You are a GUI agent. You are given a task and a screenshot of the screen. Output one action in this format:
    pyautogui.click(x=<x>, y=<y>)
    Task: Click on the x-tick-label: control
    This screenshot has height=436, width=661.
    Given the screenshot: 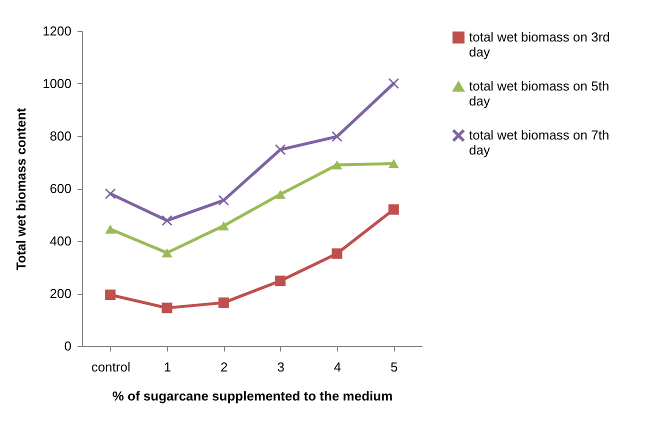 What is the action you would take?
    pyautogui.click(x=110, y=367)
    